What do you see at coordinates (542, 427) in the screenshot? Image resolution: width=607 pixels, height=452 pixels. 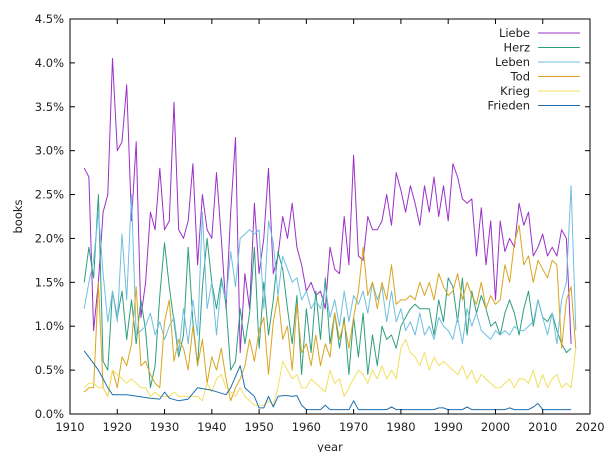 I see `x-tick-label: 2010` at bounding box center [542, 427].